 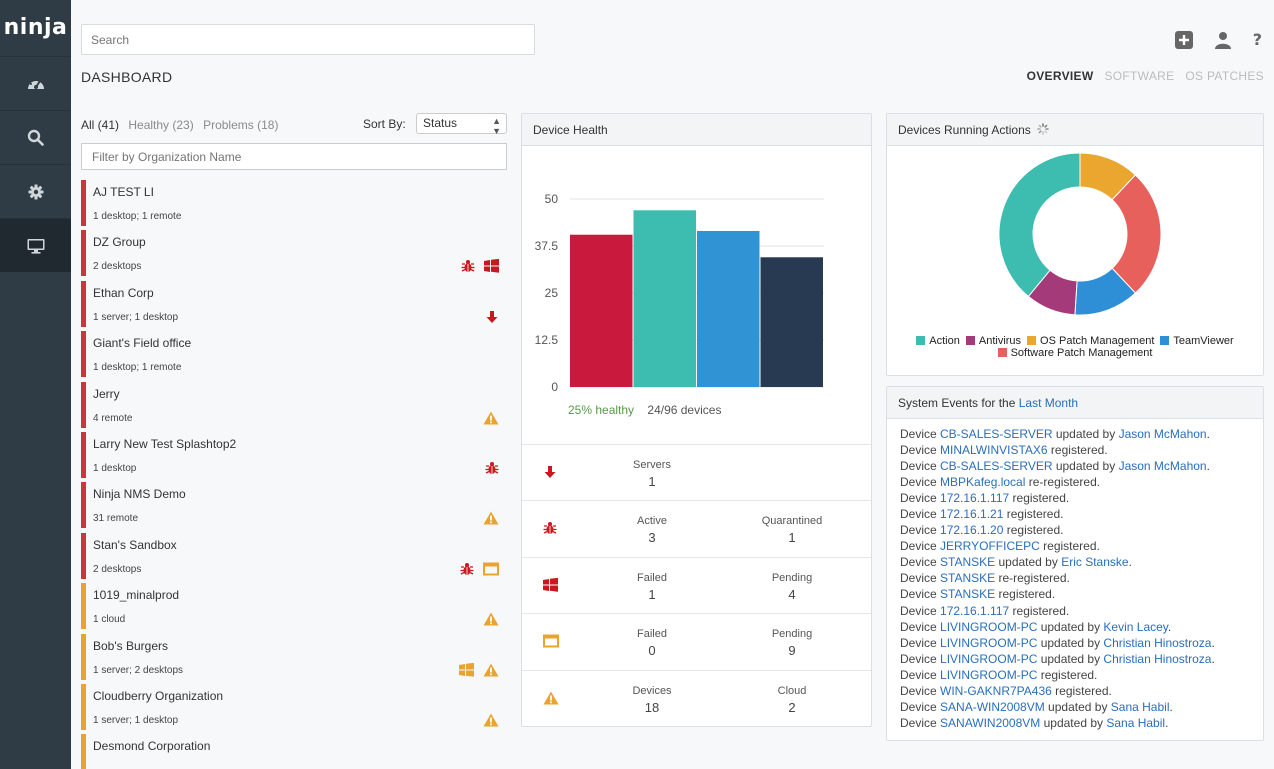 What do you see at coordinates (1075, 691) in the screenshot?
I see `event-line: Device WIN-GAKNR7PA436 registered.` at bounding box center [1075, 691].